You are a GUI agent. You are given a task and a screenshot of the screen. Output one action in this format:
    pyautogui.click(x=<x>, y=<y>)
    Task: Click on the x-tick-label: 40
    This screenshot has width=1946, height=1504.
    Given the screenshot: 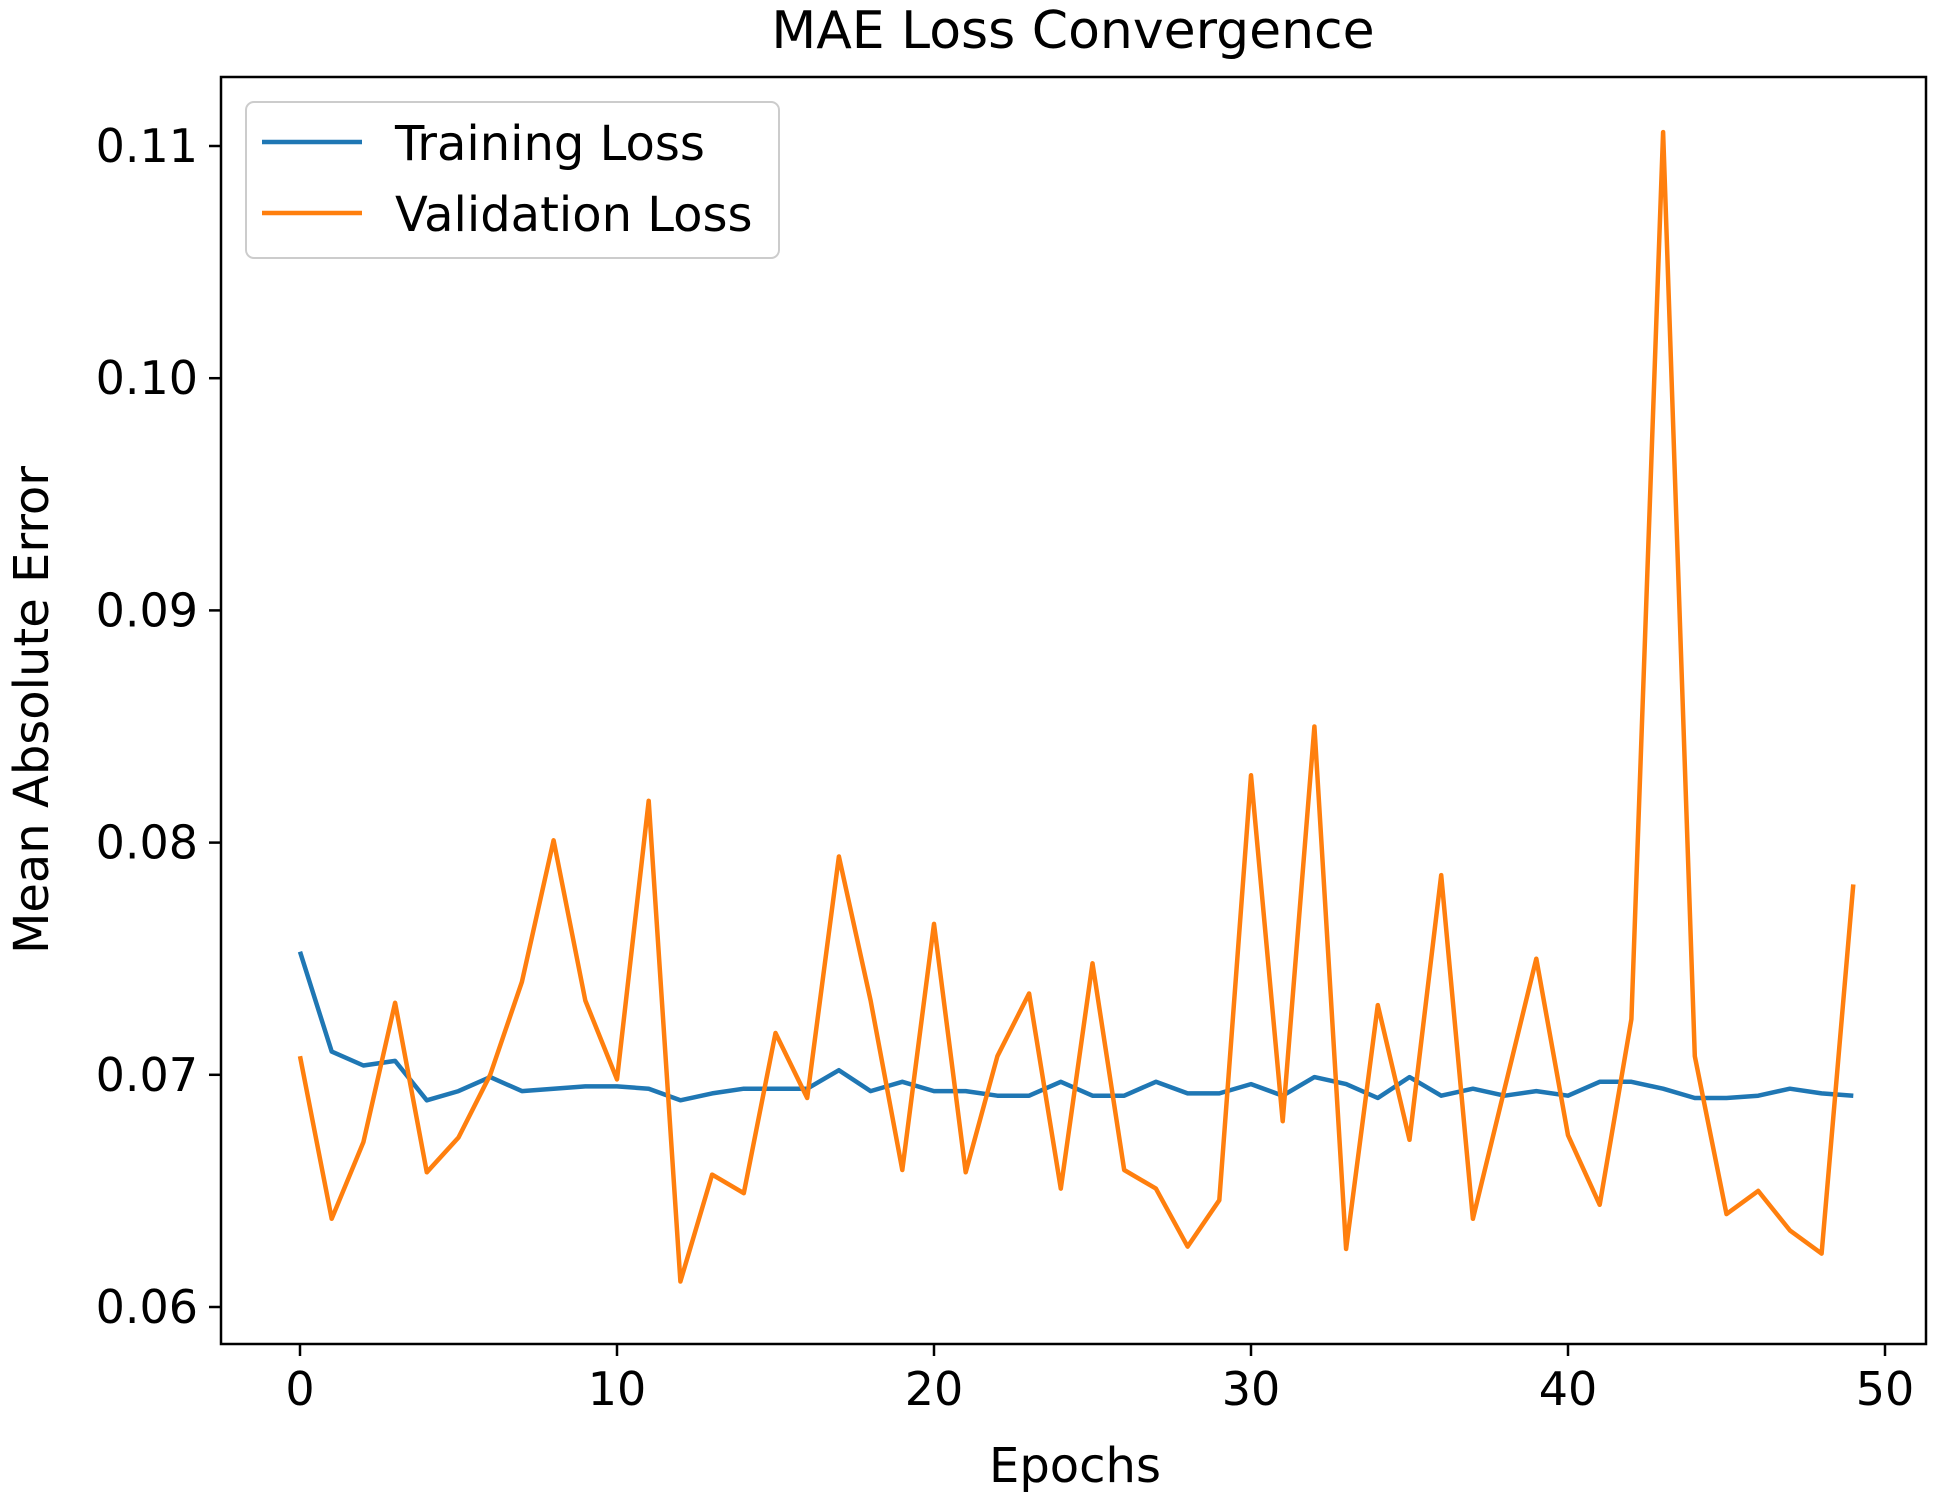 What is the action you would take?
    pyautogui.click(x=1568, y=1389)
    